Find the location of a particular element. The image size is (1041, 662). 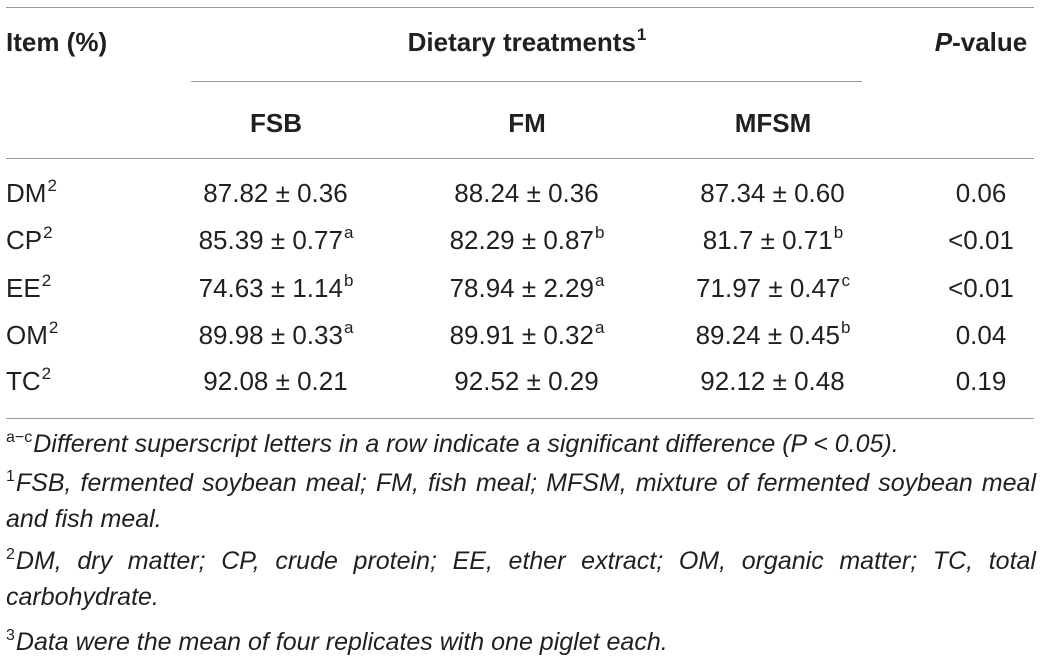

table-cell: 92.52 ± 0.29 is located at coordinates (526, 381).